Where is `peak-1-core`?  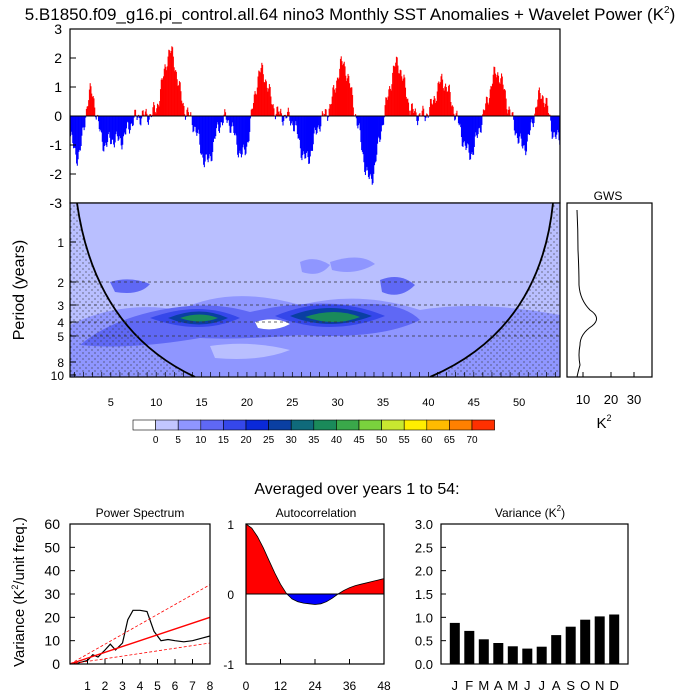
peak-1-core is located at coordinates (199, 318).